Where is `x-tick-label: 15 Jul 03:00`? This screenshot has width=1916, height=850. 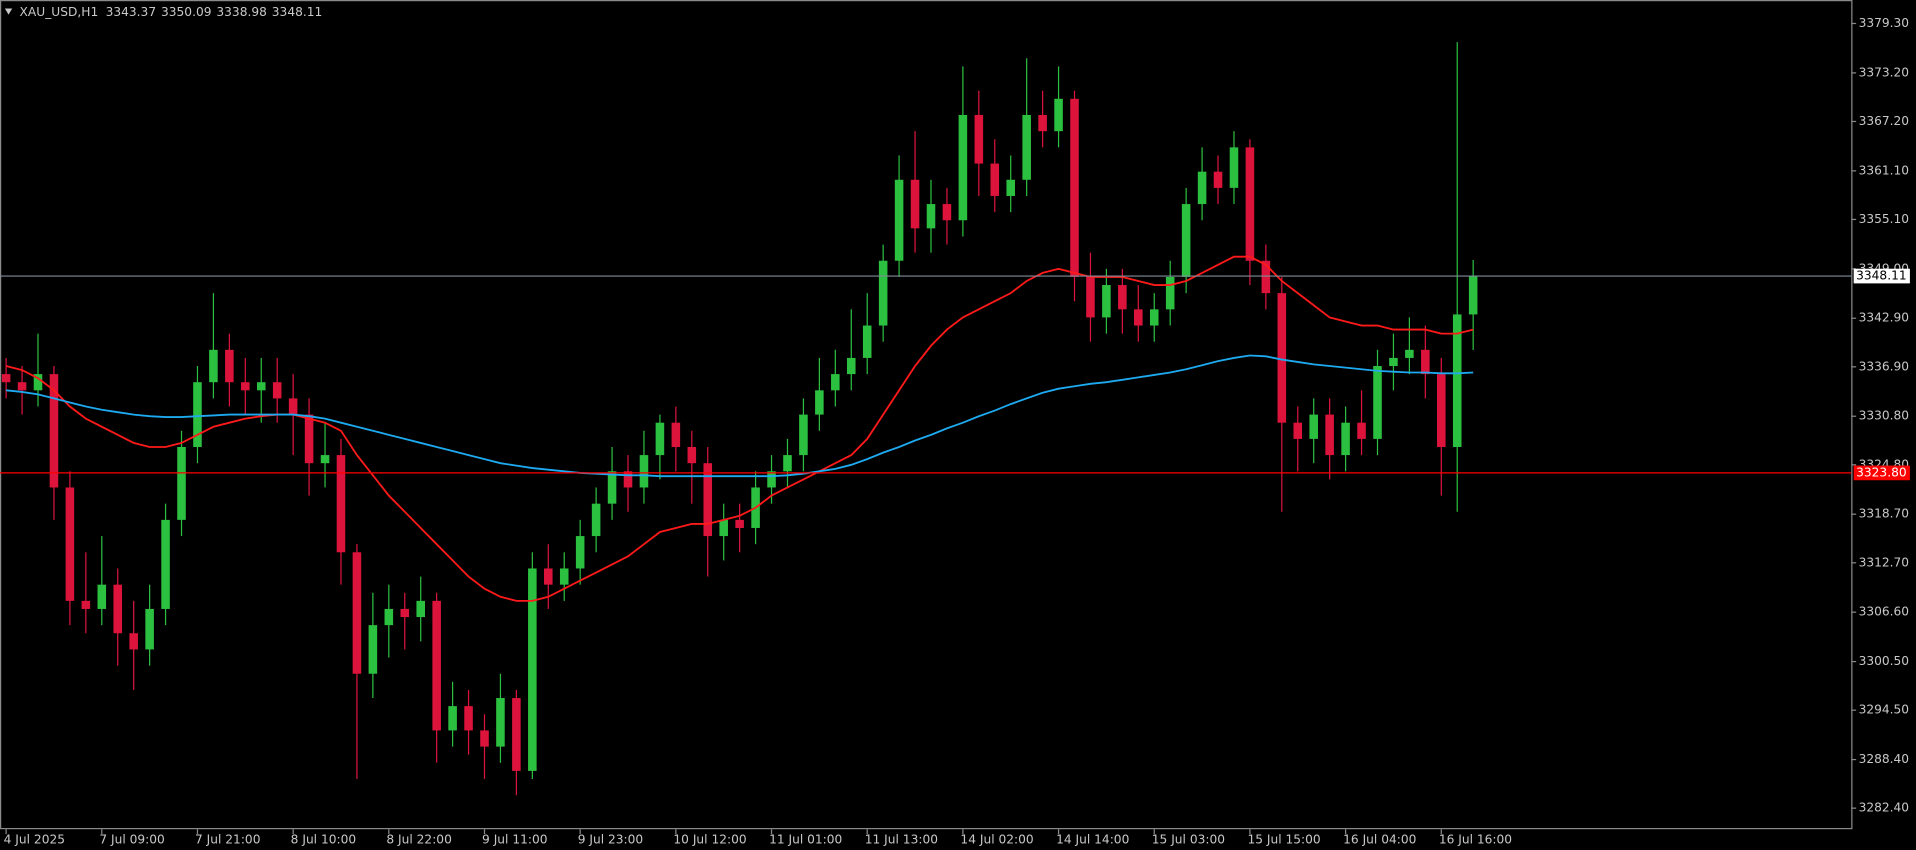
x-tick-label: 15 Jul 03:00 is located at coordinates (1188, 840).